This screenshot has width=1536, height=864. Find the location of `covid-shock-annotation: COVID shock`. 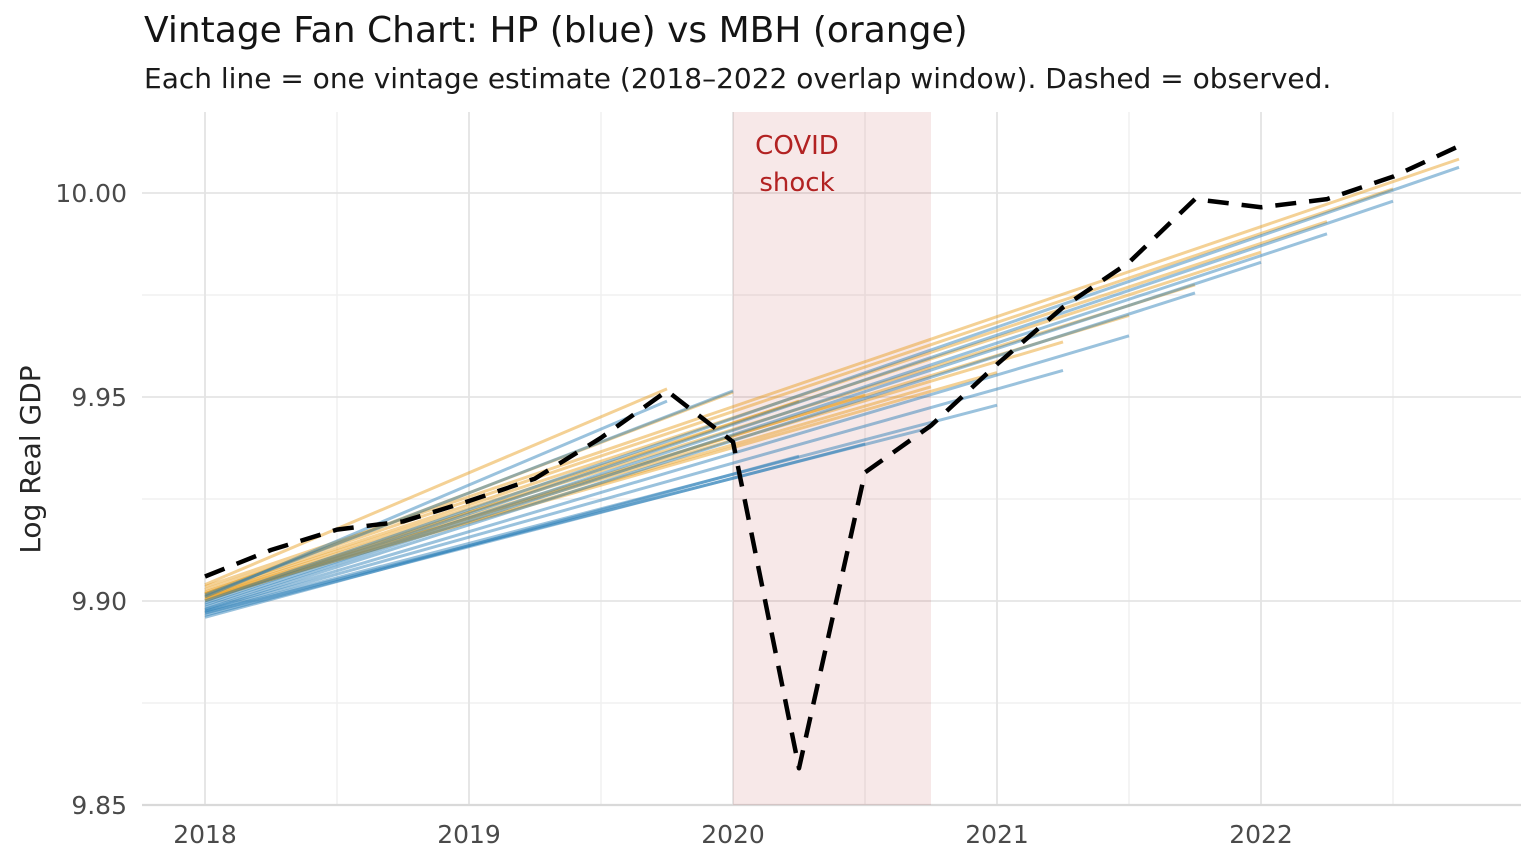

covid-shock-annotation: COVID shock is located at coordinates (797, 165).